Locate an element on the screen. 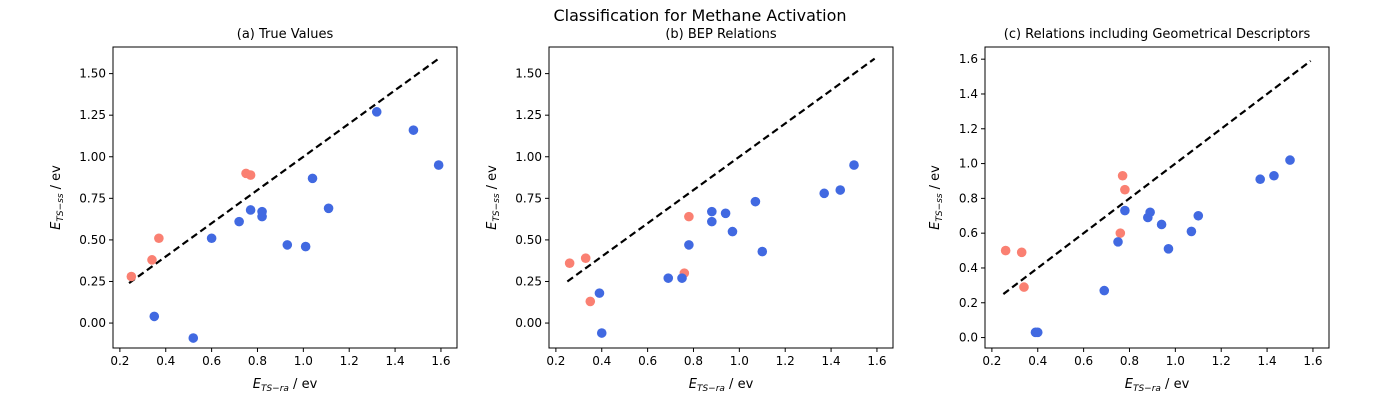 The height and width of the screenshot is (400, 1400). y-tick-label: 1.4 is located at coordinates (968, 94).